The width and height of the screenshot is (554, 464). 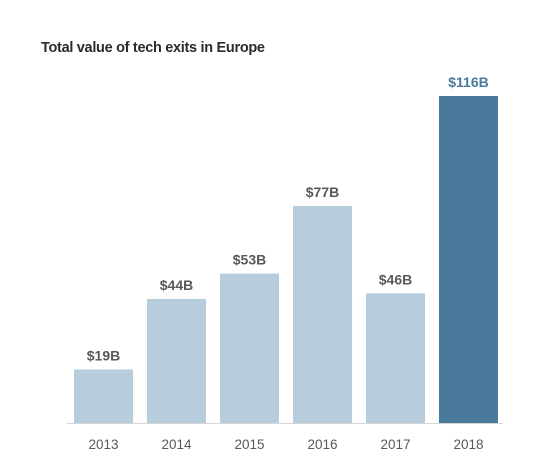 What do you see at coordinates (285, 444) in the screenshot?
I see `x-tick-labels-group: 2013 2014 2015 2016 2017 2018` at bounding box center [285, 444].